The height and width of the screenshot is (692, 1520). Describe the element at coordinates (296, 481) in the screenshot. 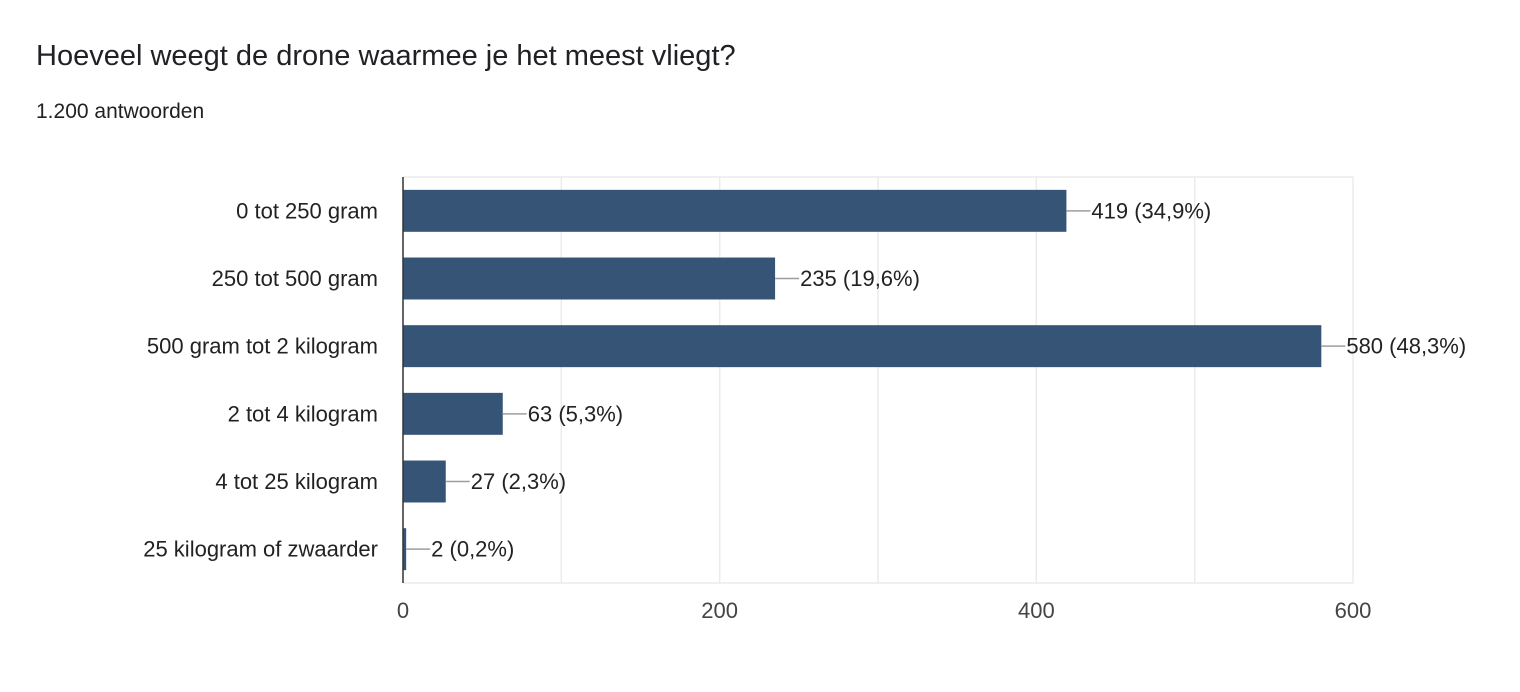

I see `category-label: 4 tot 25 kilogram` at that location.